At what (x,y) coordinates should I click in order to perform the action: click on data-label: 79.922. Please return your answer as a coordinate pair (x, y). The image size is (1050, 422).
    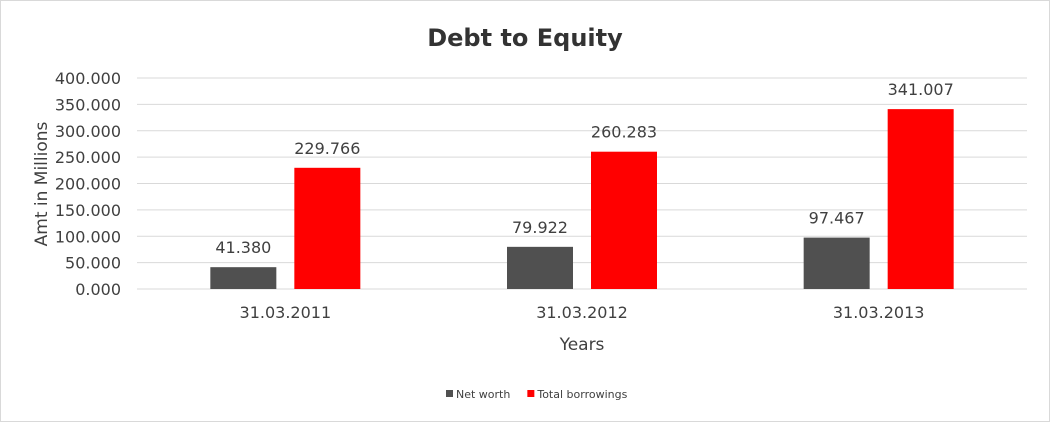
    Looking at the image, I should click on (540, 227).